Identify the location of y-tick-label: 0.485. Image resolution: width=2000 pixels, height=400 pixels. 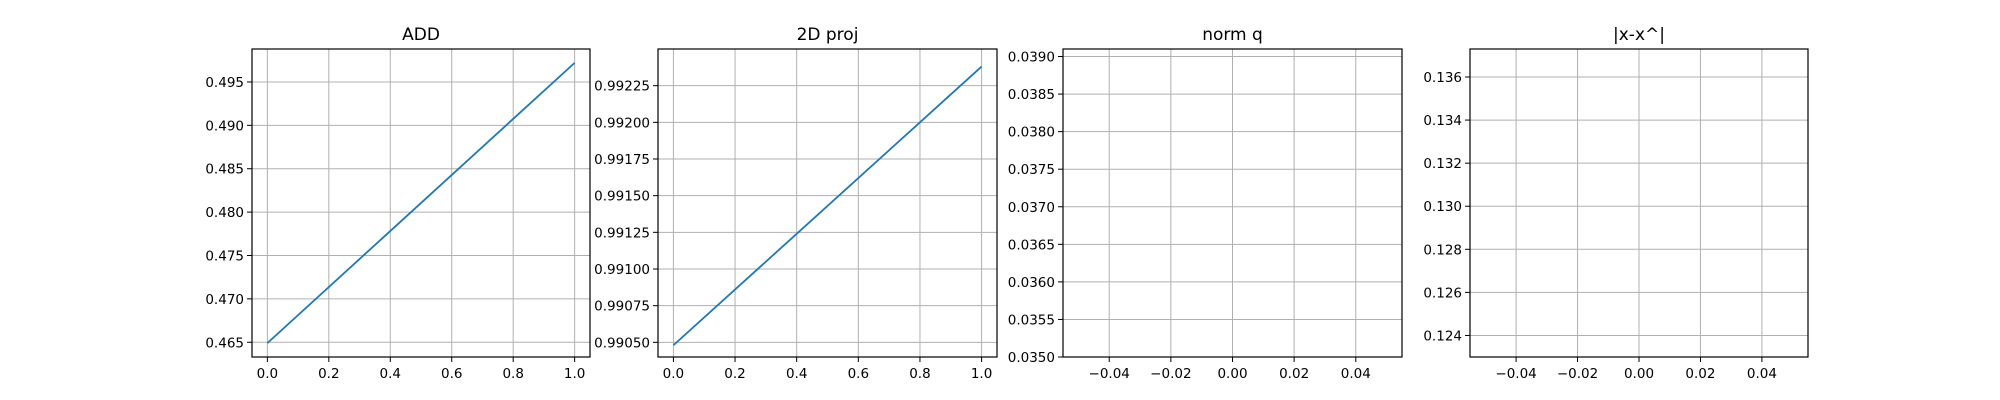
(224, 170).